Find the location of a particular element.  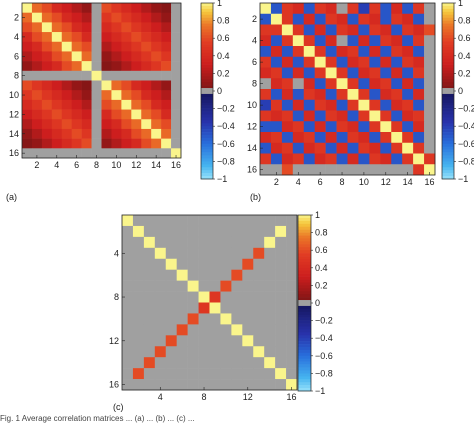

x-tick-label: 8 is located at coordinates (204, 397).